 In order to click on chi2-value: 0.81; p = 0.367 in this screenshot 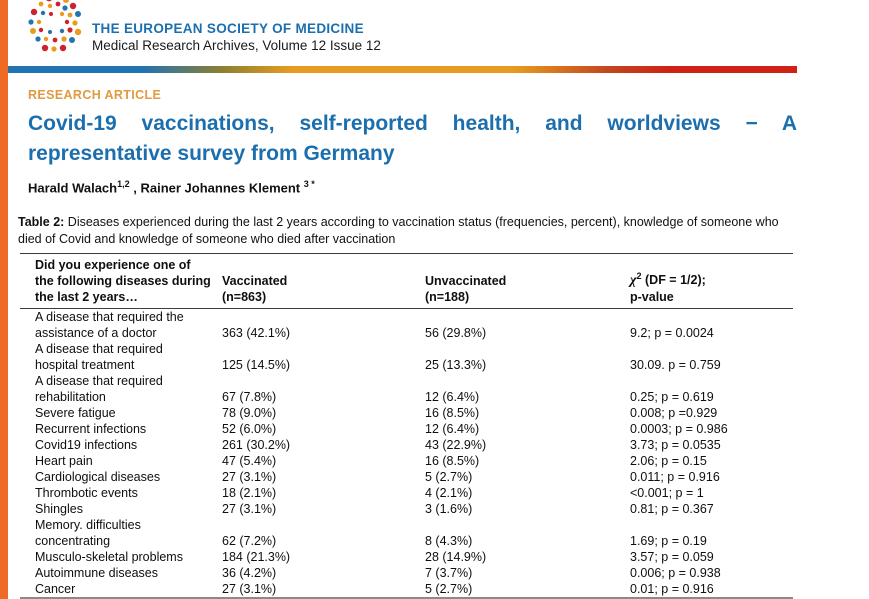, I will do `click(672, 509)`.